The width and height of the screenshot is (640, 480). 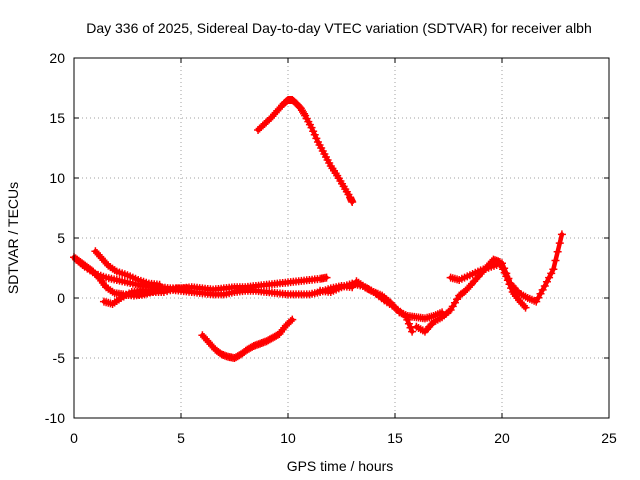 I want to click on series-right-track-b, so click(x=471, y=295).